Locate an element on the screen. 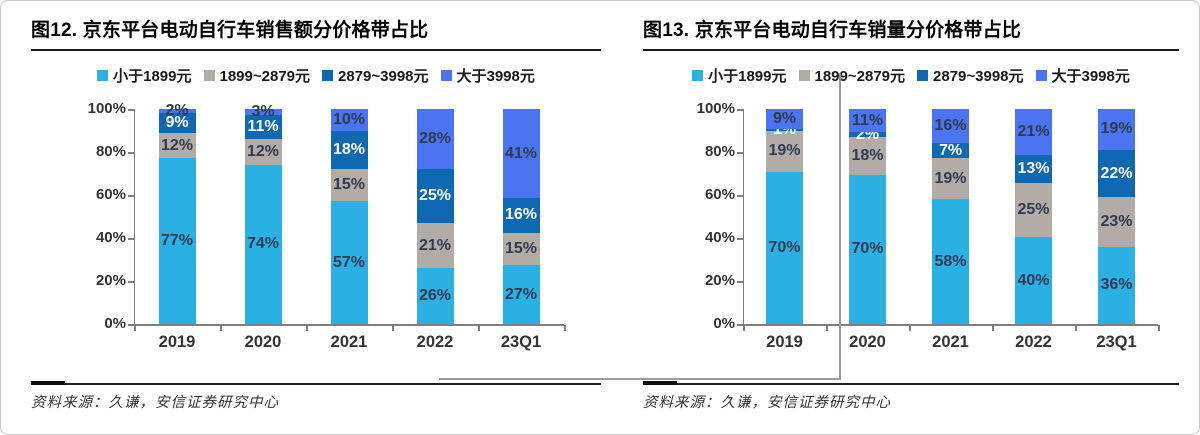  figure-13-title: 图13. 京东平台电动自行车销量分价格带占比 is located at coordinates (911, 33).